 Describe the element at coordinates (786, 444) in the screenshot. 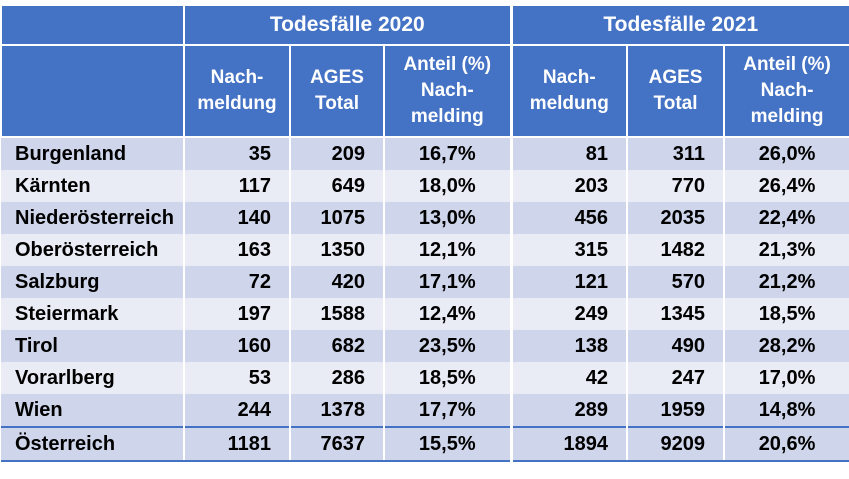

I see `total-cell: 20,6%` at that location.